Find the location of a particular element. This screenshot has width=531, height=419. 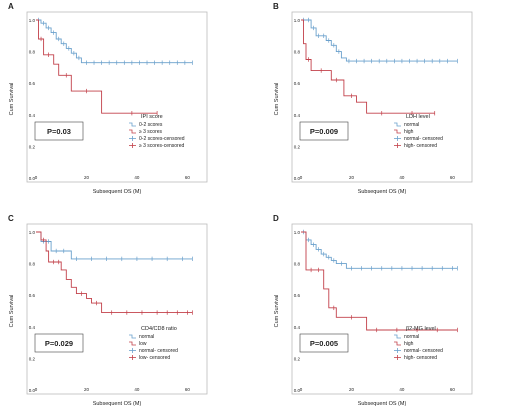

legend-title: LDH level is located at coordinates (418, 117).